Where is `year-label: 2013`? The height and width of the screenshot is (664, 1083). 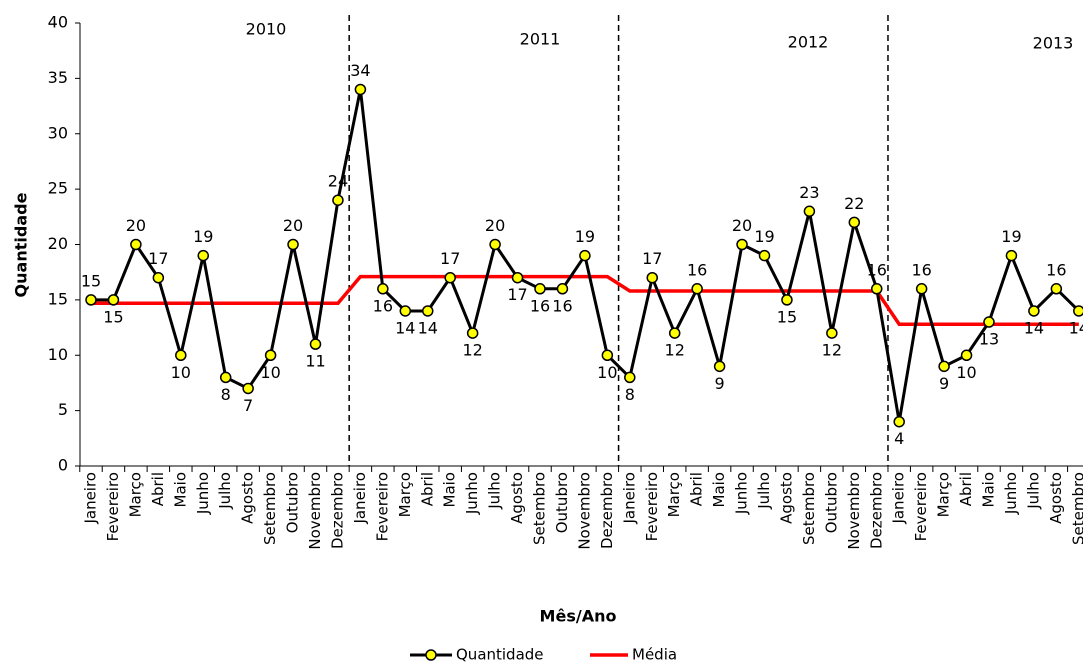 year-label: 2013 is located at coordinates (1053, 43).